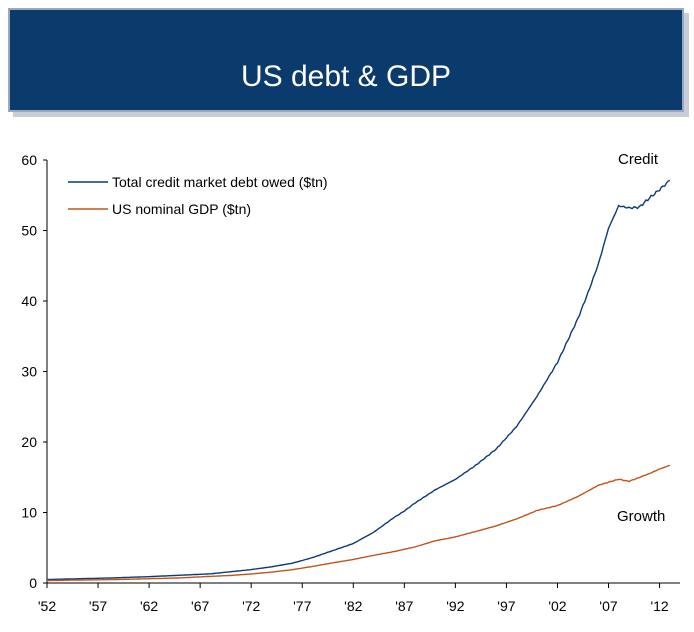 This screenshot has height=632, width=694. What do you see at coordinates (557, 606) in the screenshot?
I see `x-tick-label: '02` at bounding box center [557, 606].